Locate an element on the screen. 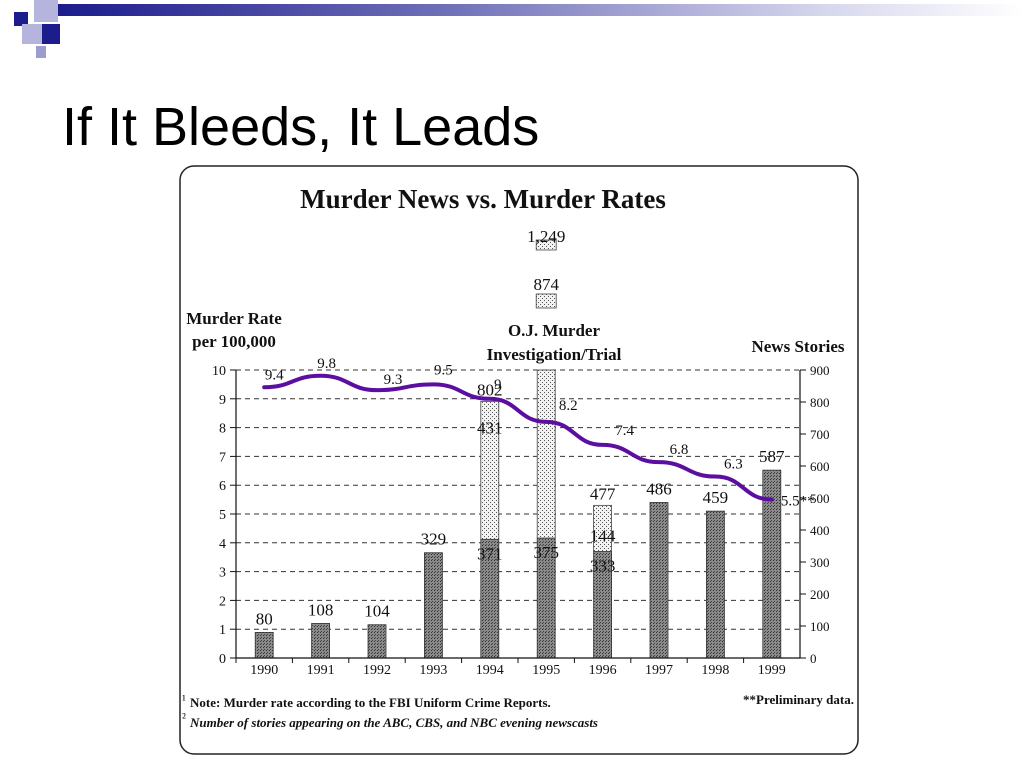  x-tick-label: 1993 is located at coordinates (433, 670).